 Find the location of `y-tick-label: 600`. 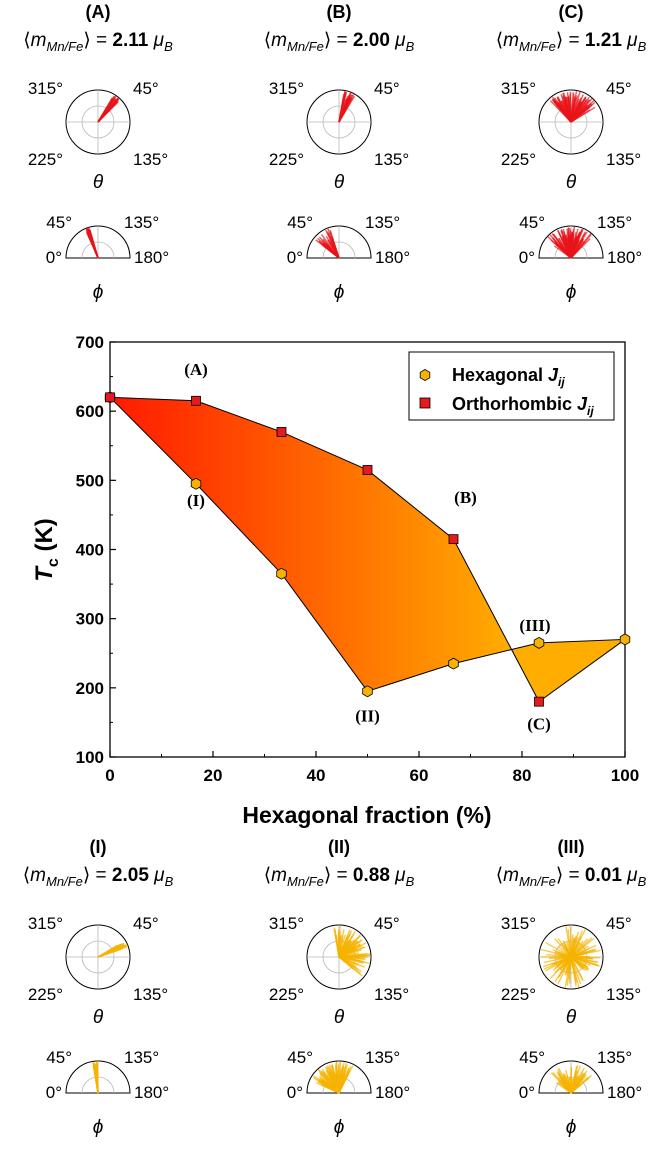

y-tick-label: 600 is located at coordinates (90, 411).